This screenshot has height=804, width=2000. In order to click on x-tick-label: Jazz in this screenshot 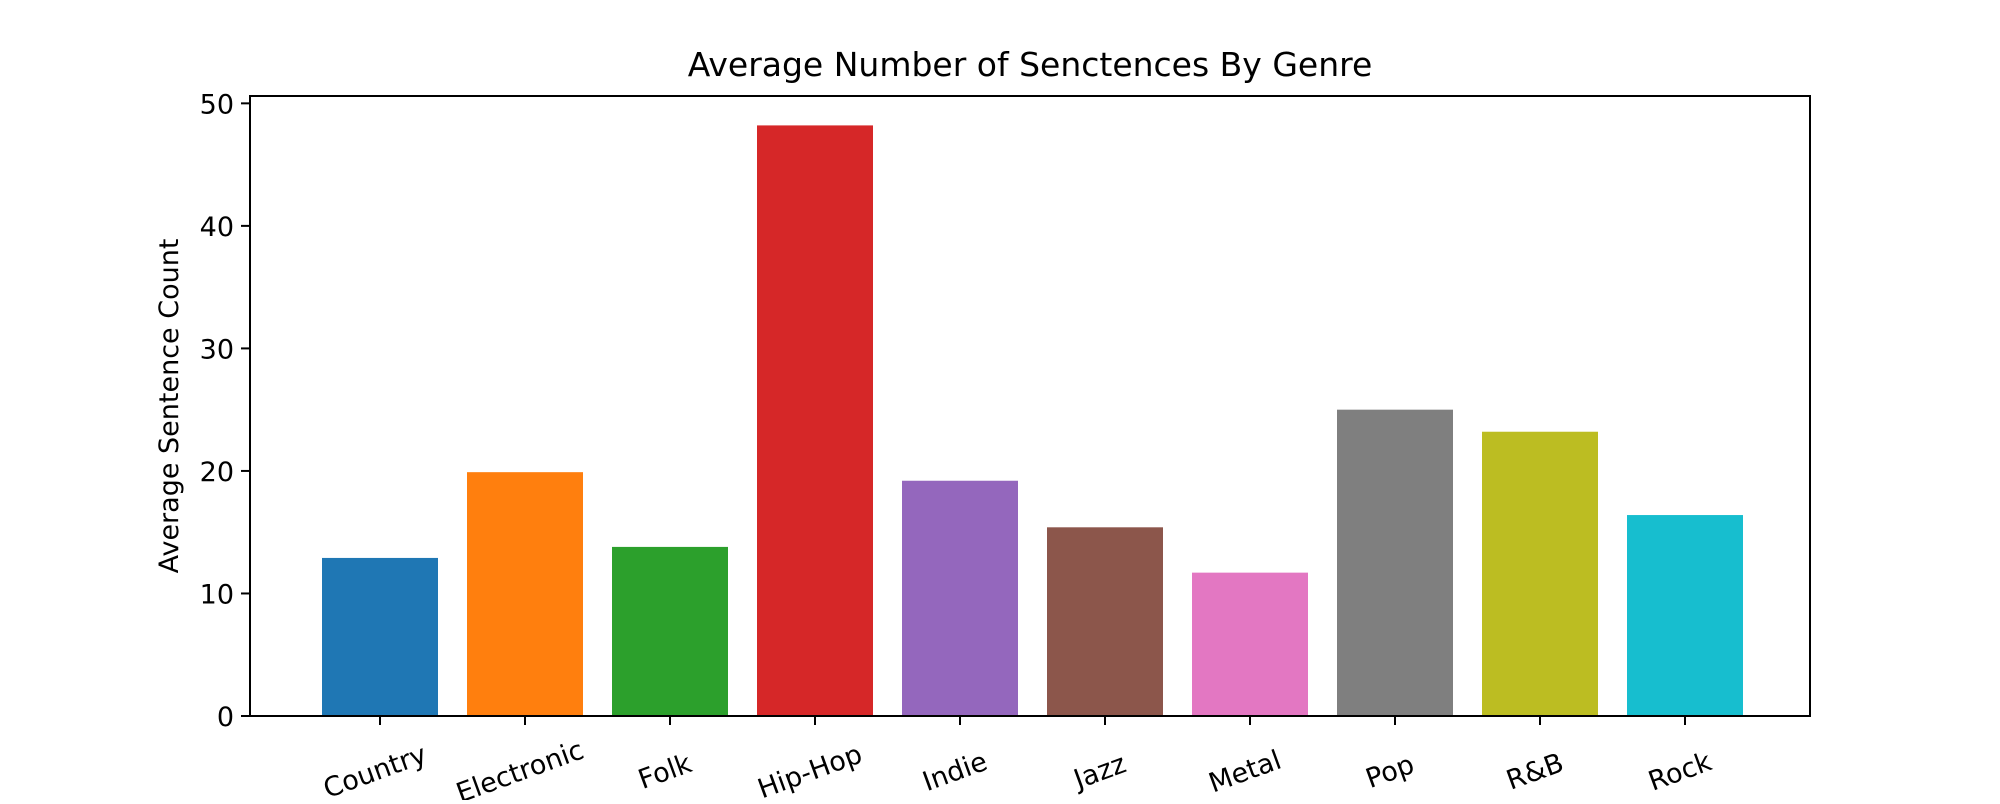, I will do `click(1099, 772)`.